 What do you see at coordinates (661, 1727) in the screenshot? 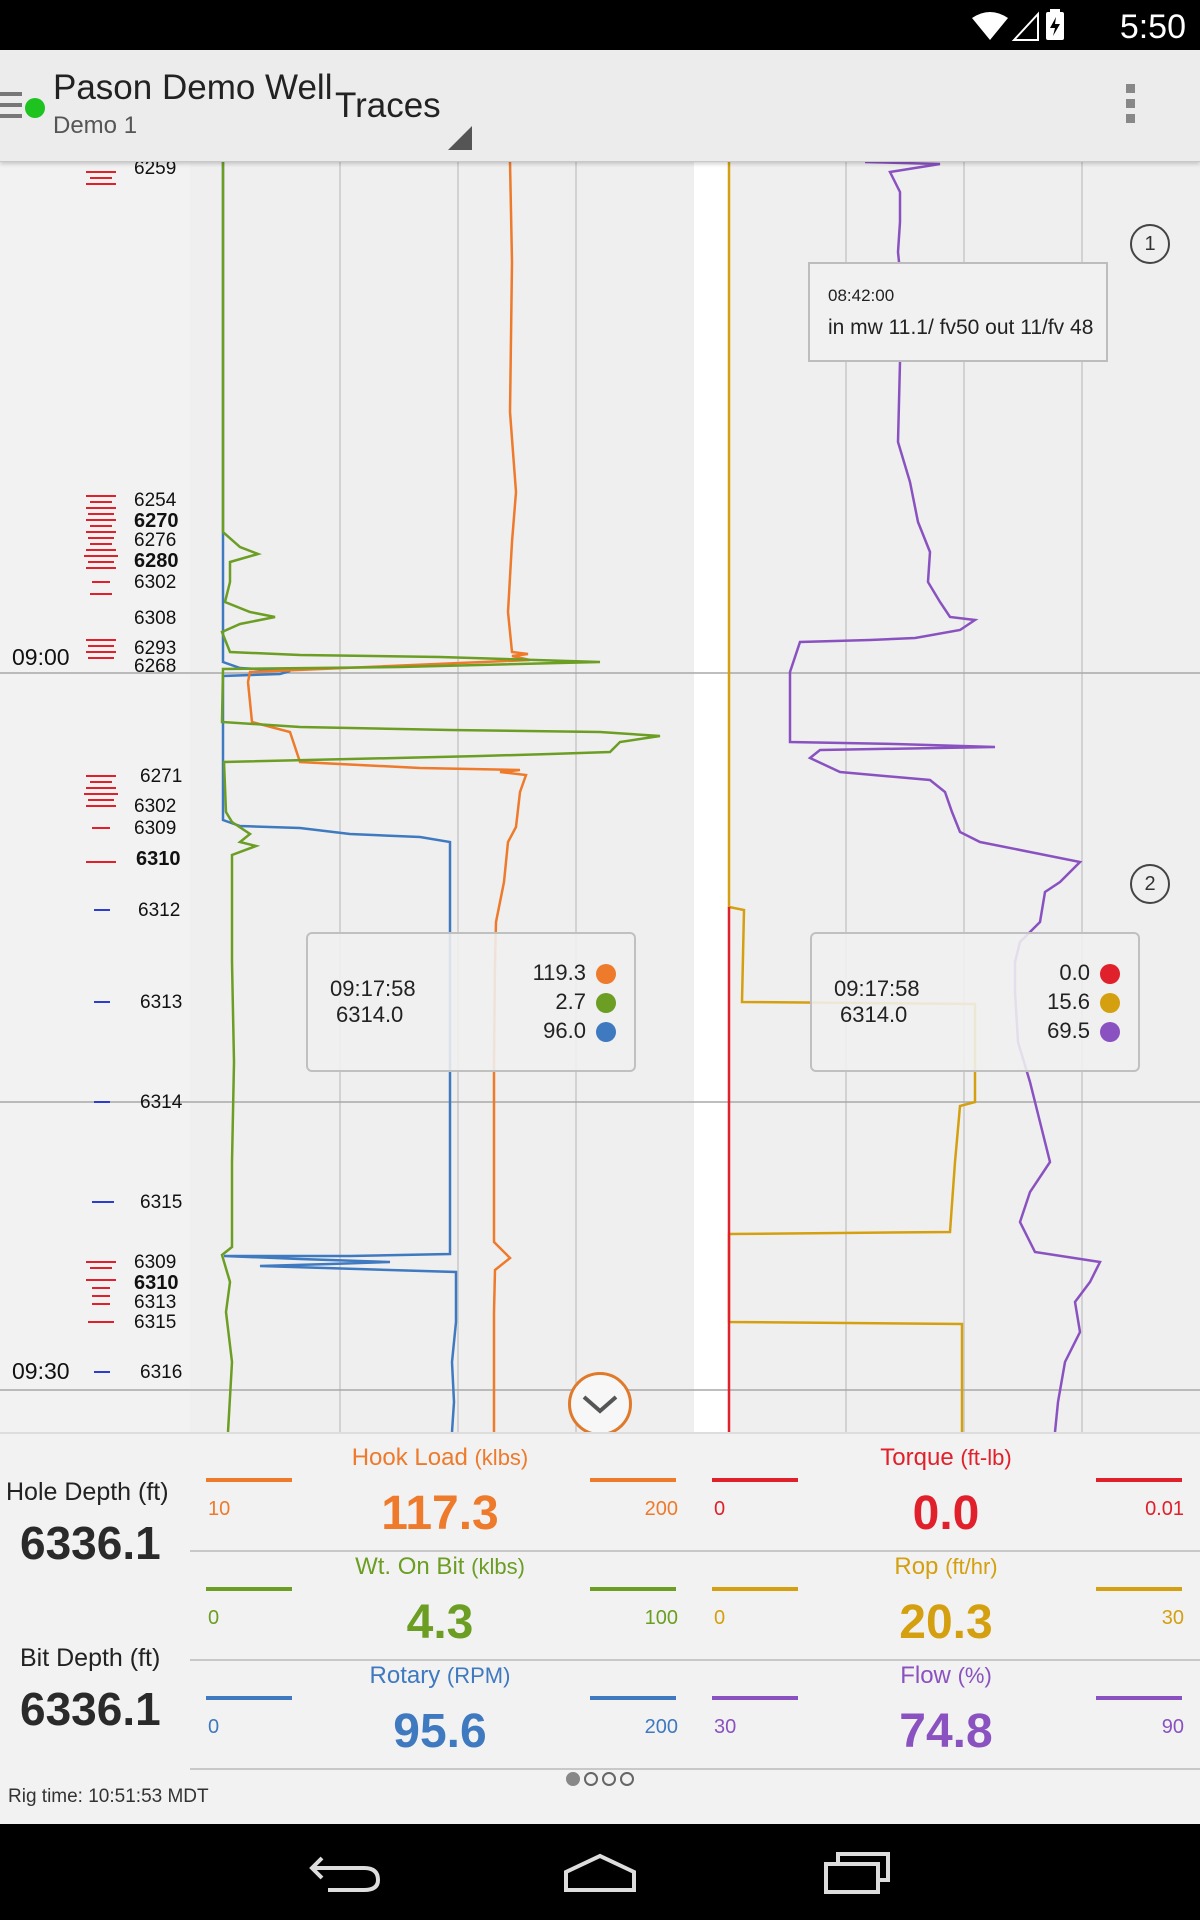
I see `metric-max: 200` at bounding box center [661, 1727].